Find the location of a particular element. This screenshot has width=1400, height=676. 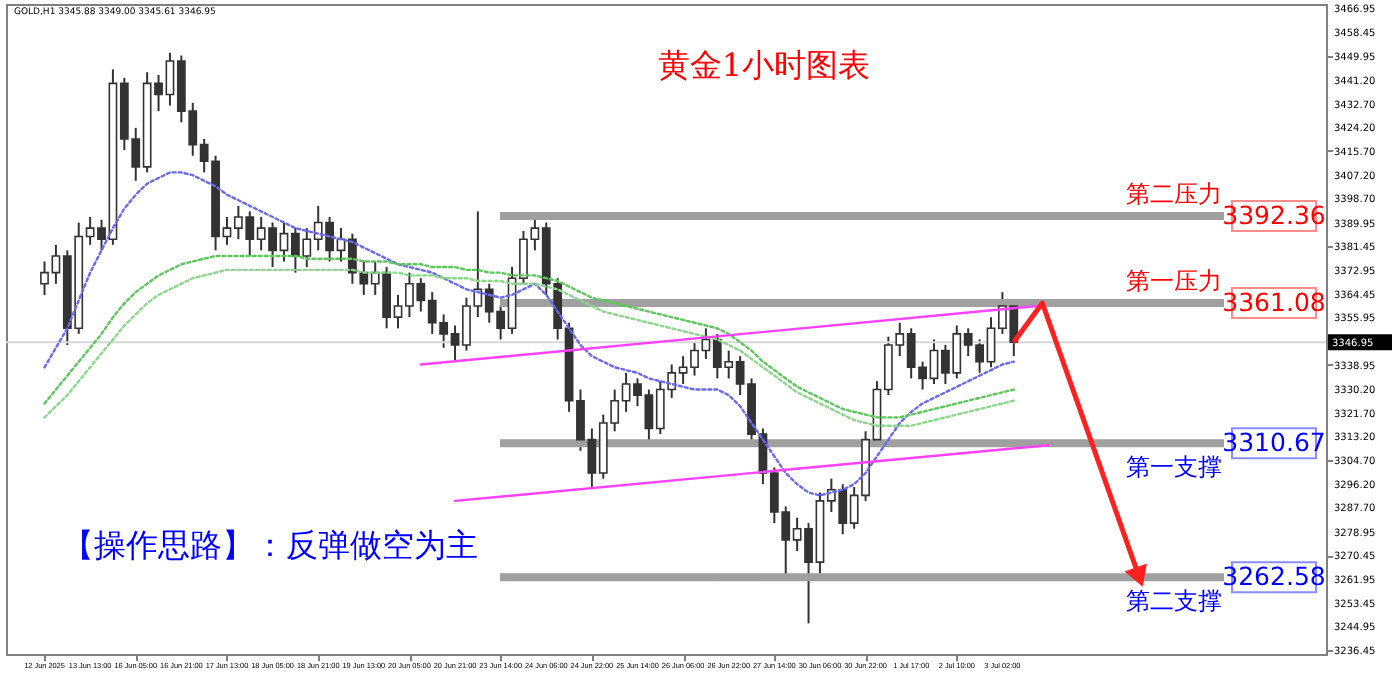

ref-line-label: 第二压力 is located at coordinates (1174, 193).